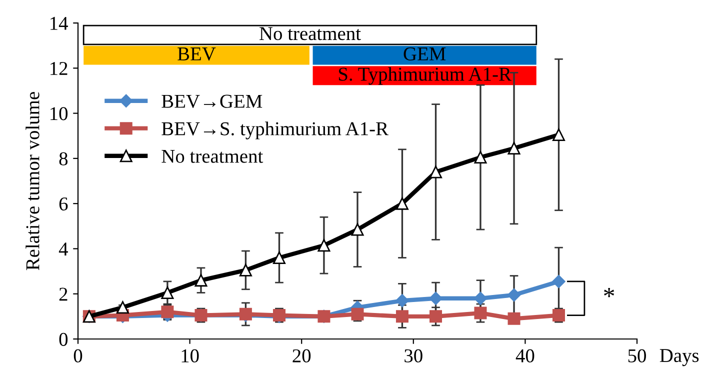 The image size is (709, 382). What do you see at coordinates (63, 249) in the screenshot?
I see `y-tick-label: 4` at bounding box center [63, 249].